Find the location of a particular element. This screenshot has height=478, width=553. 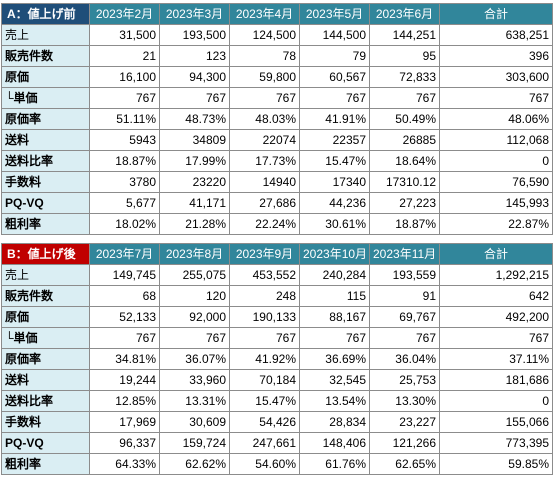

table-a-row-label: 手数料 is located at coordinates (45, 182).